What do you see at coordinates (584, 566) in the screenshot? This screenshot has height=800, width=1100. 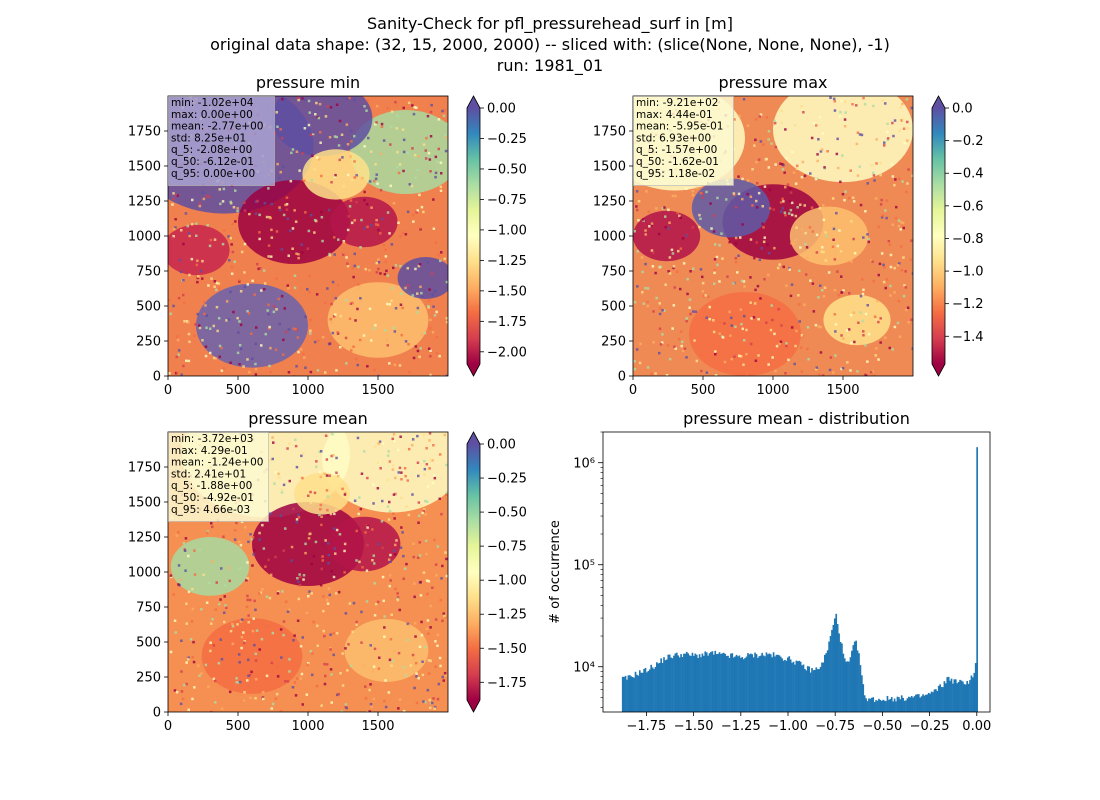 I see `y-tick-label: 10⁵` at bounding box center [584, 566].